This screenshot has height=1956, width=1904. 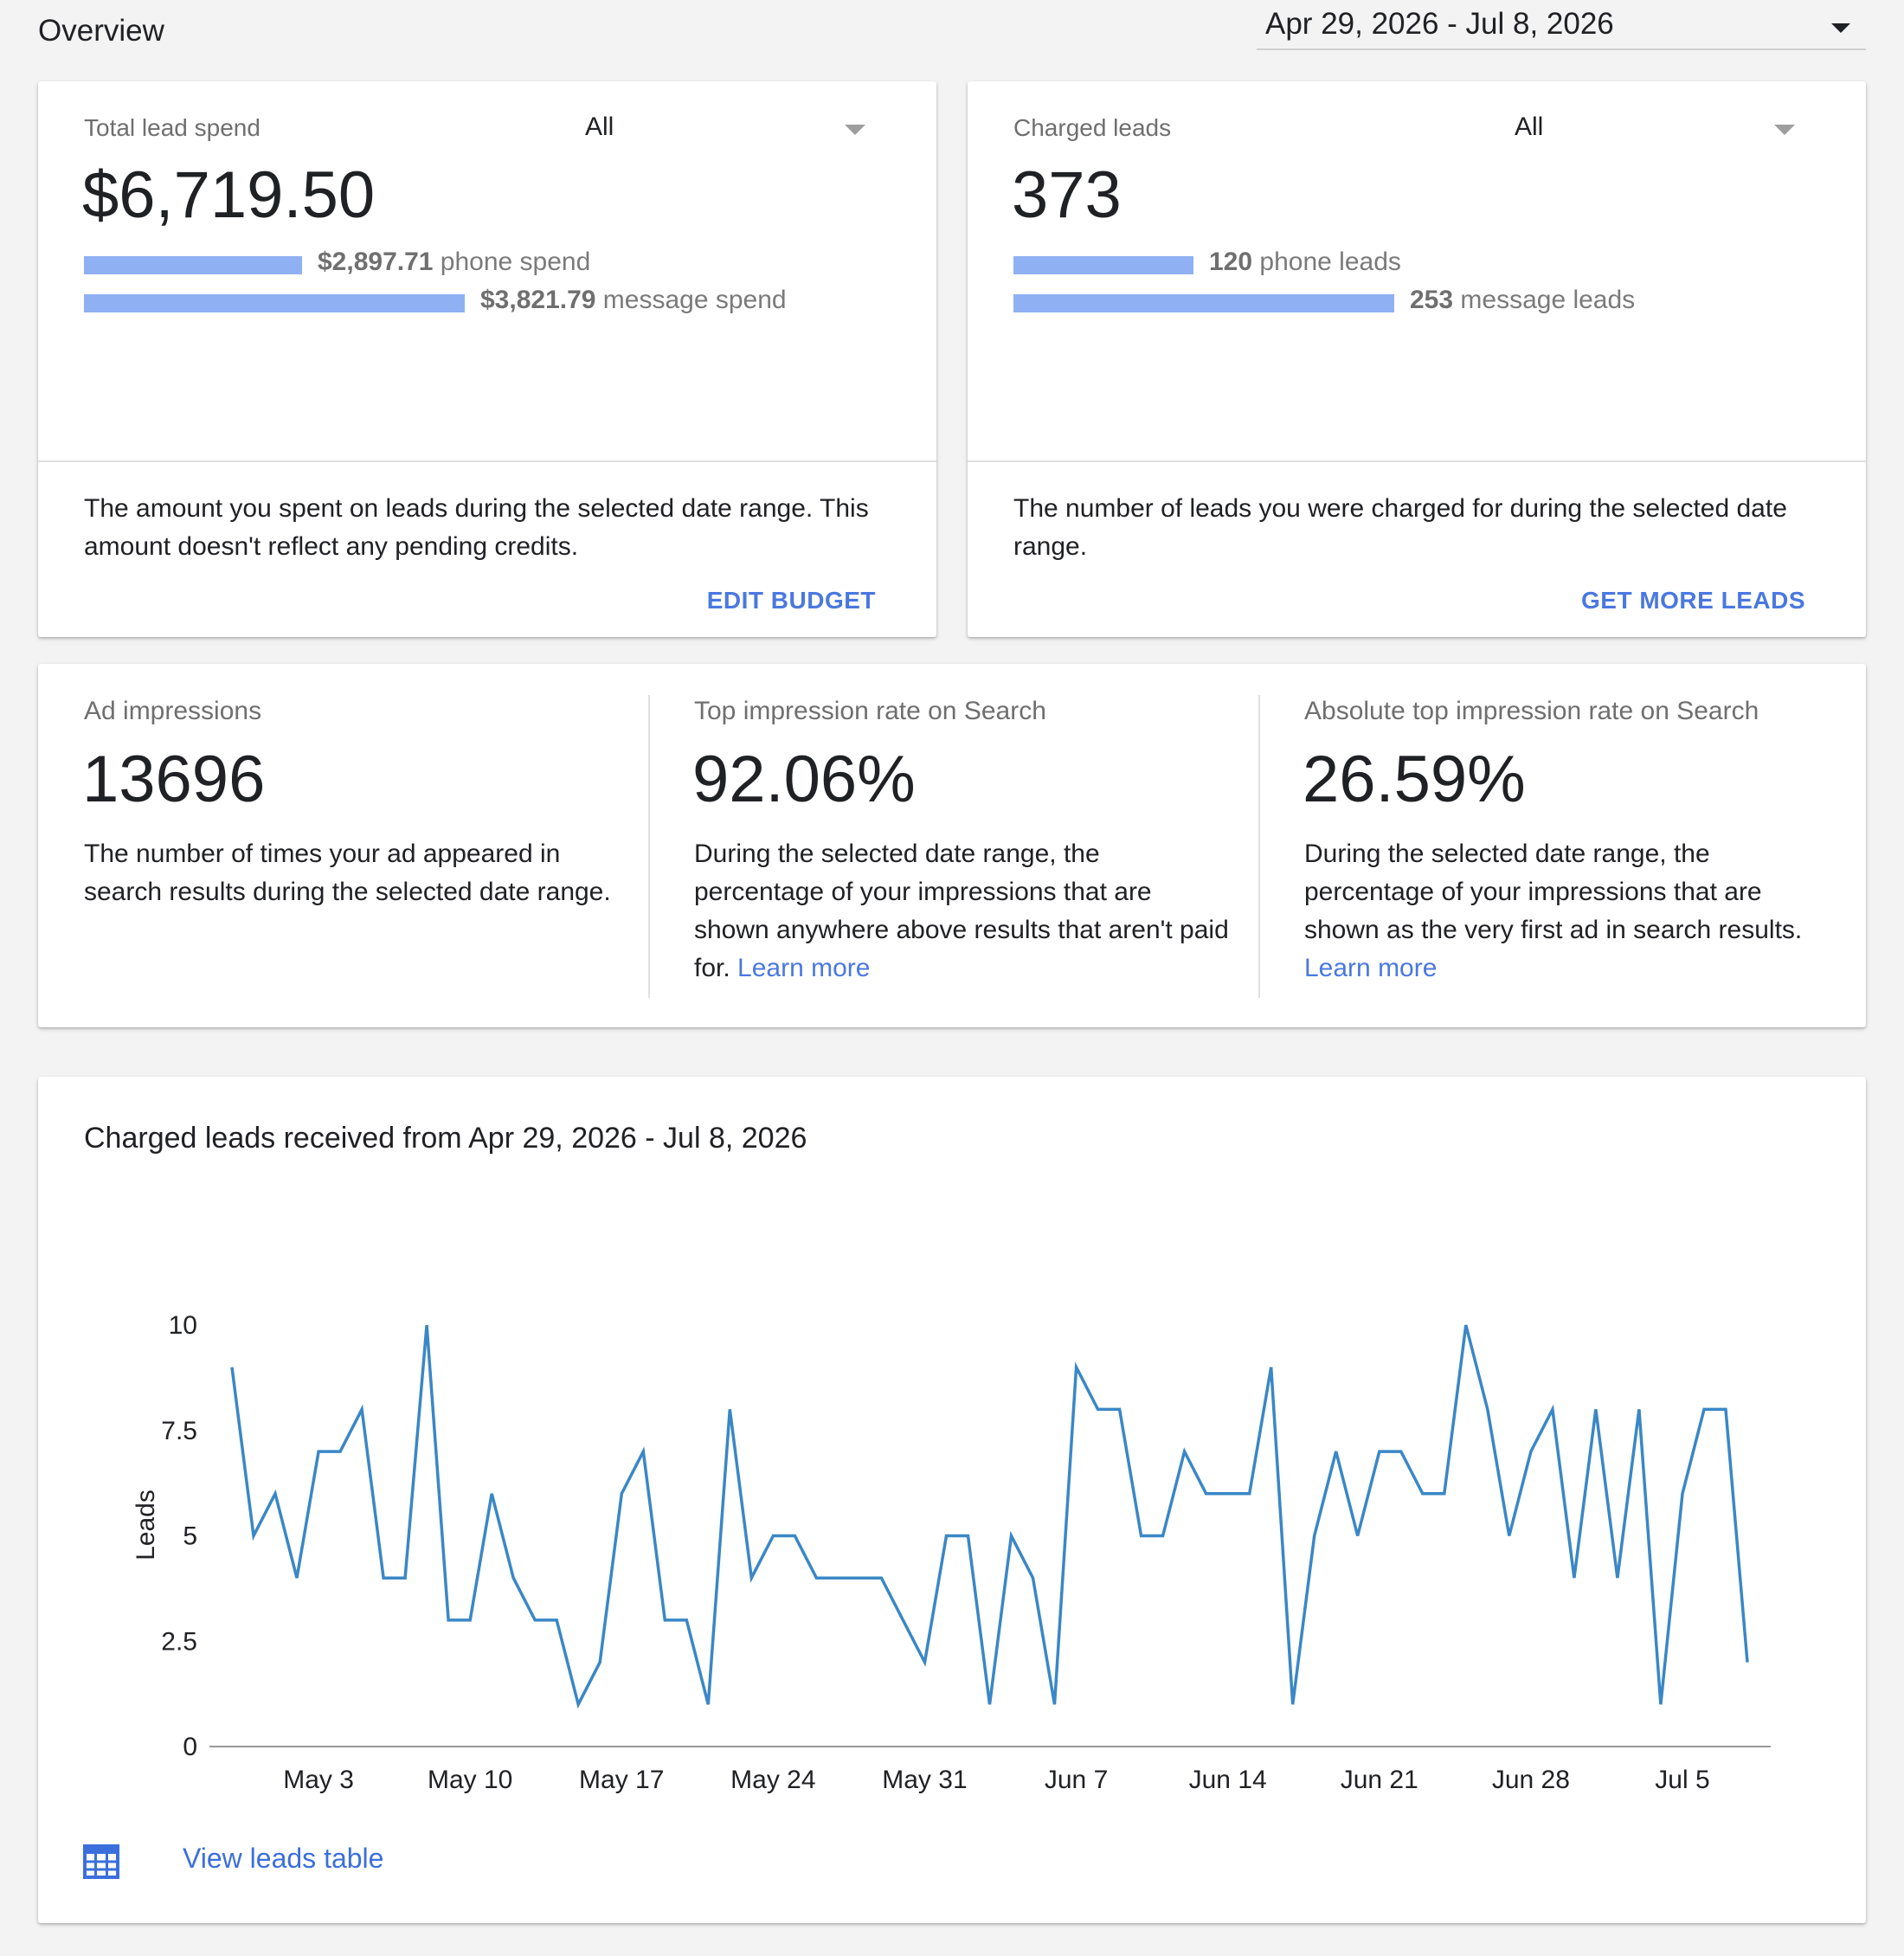 I want to click on message-leads-text: 253 message leads, so click(x=1522, y=300).